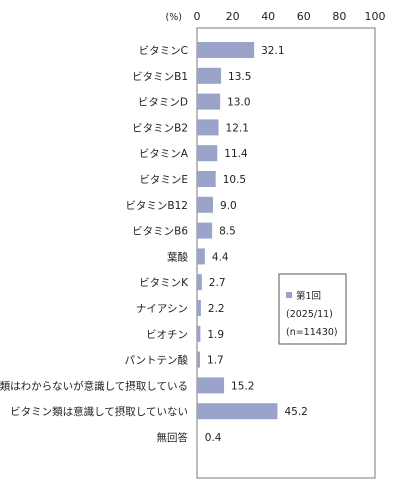 This screenshot has width=412, height=500. Describe the element at coordinates (156, 360) in the screenshot. I see `category-label: パントテン酸` at that location.